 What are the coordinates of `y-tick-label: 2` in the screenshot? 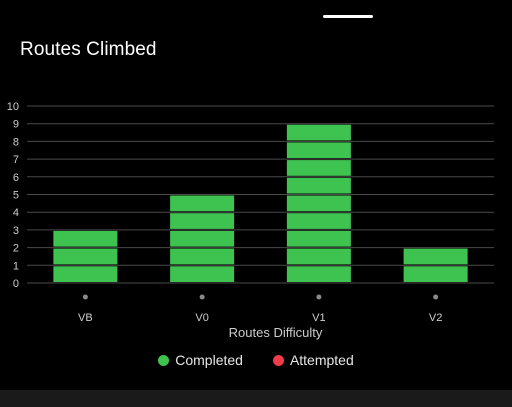 It's located at (16, 249).